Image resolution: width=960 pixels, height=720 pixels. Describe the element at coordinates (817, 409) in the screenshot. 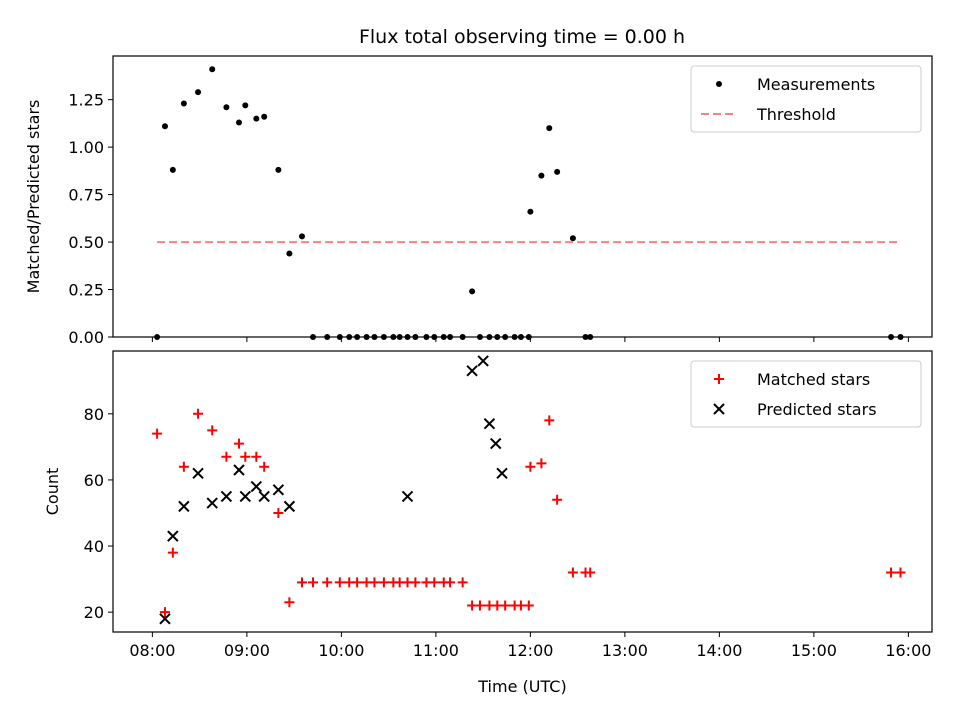

I see `legend-label: Predicted stars` at that location.